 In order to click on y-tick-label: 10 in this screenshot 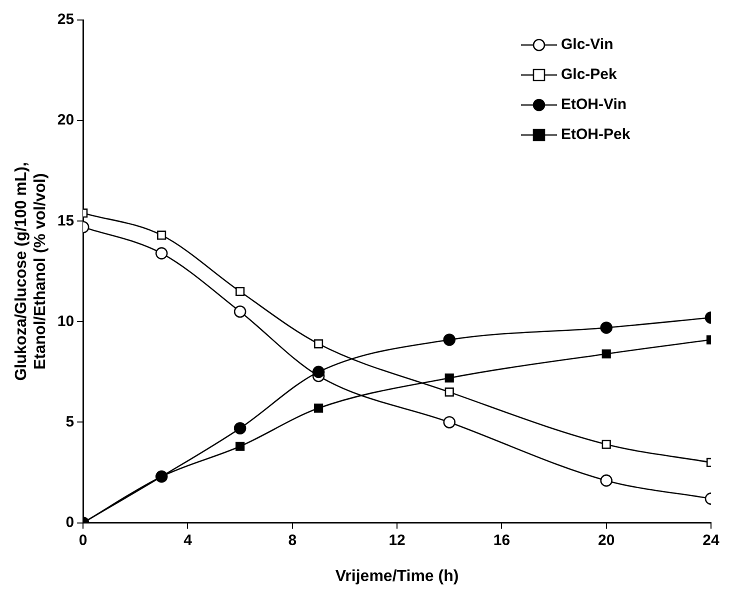, I will do `click(65, 321)`.